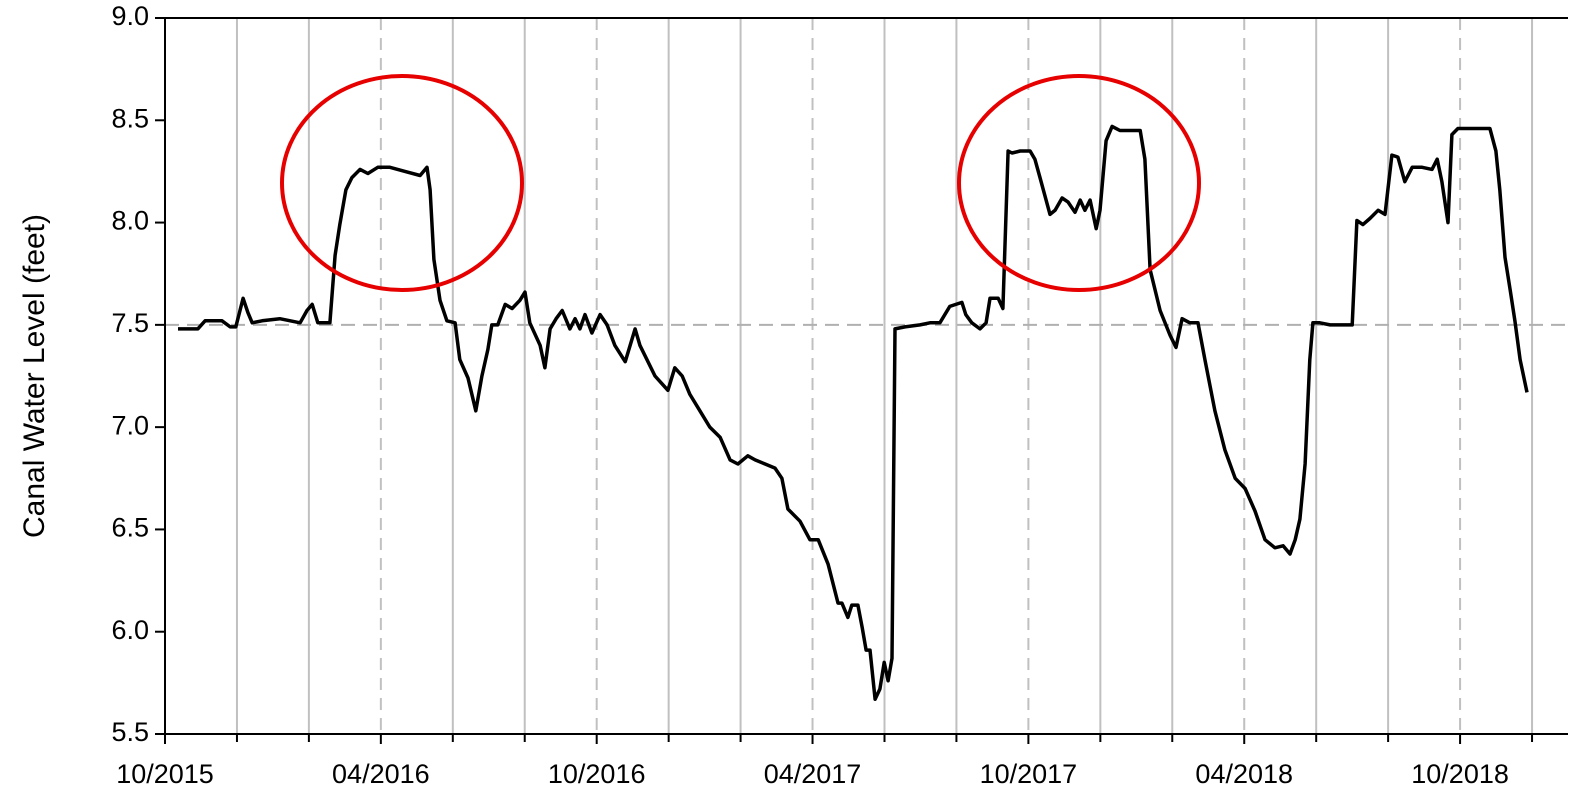 The width and height of the screenshot is (1572, 794). Describe the element at coordinates (34, 376) in the screenshot. I see `y-axis-label: Canal Water Level (feet)` at that location.